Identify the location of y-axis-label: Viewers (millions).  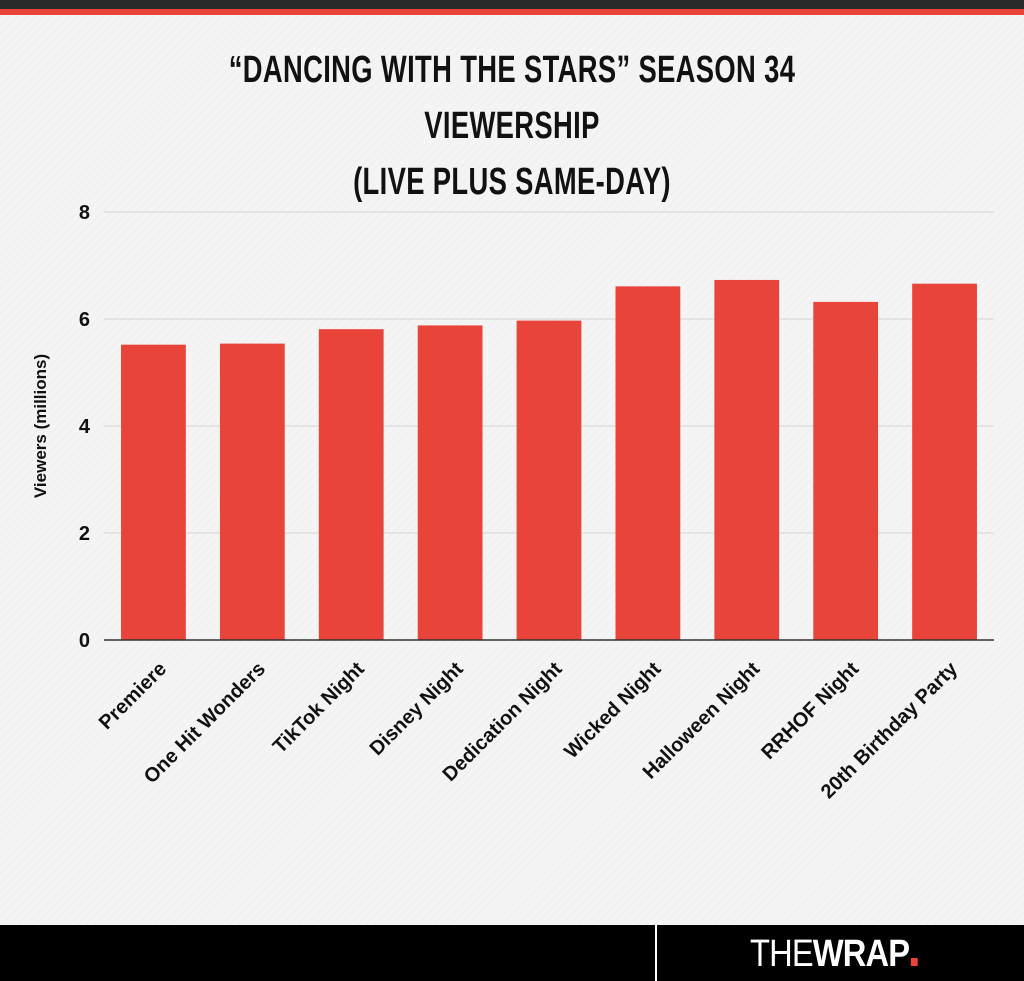
(40, 426).